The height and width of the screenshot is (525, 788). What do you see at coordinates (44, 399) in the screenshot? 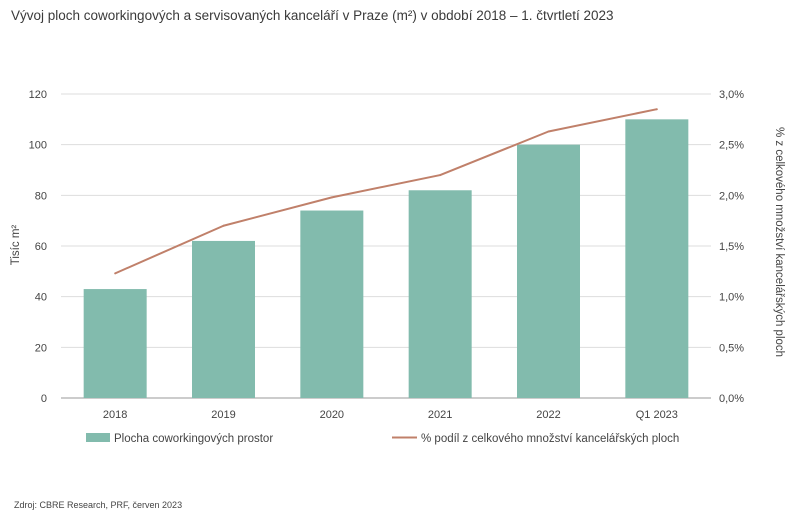
I see `y-tick-label: 0` at bounding box center [44, 399].